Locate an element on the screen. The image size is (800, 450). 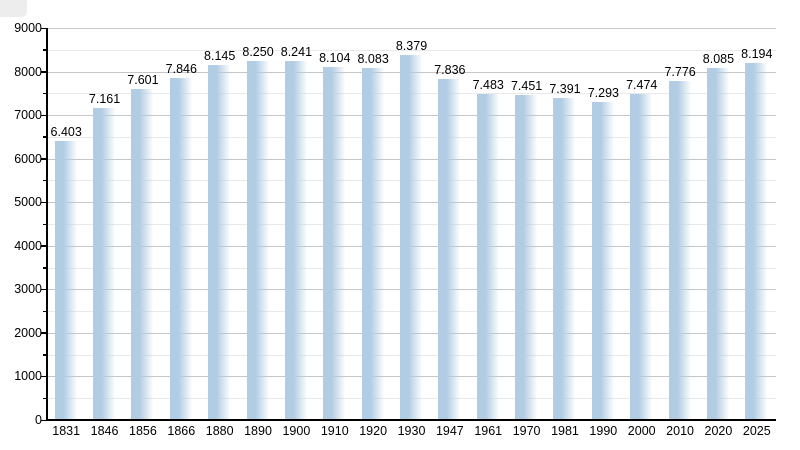
gridline-major is located at coordinates (411, 28).